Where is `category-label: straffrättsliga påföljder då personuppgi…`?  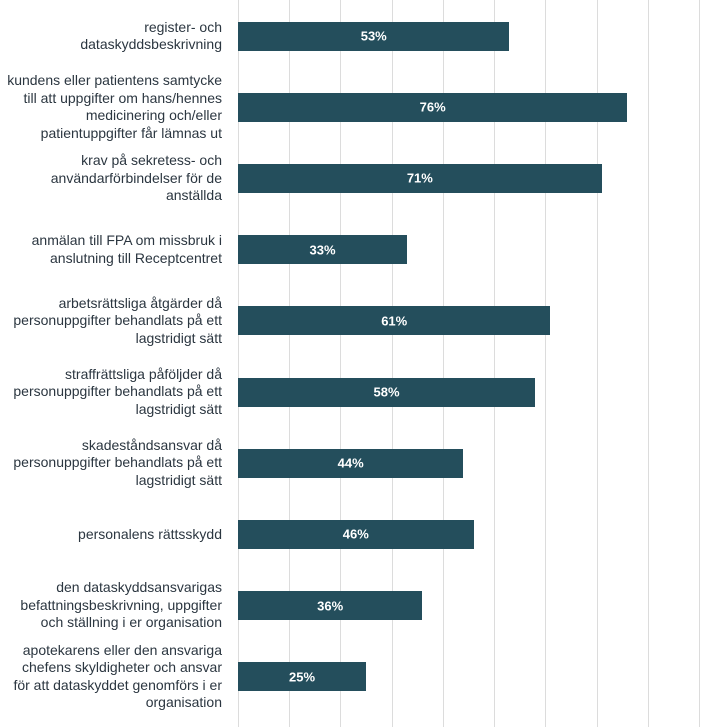 category-label: straffrättsliga påföljder då personuppgi… is located at coordinates (117, 391).